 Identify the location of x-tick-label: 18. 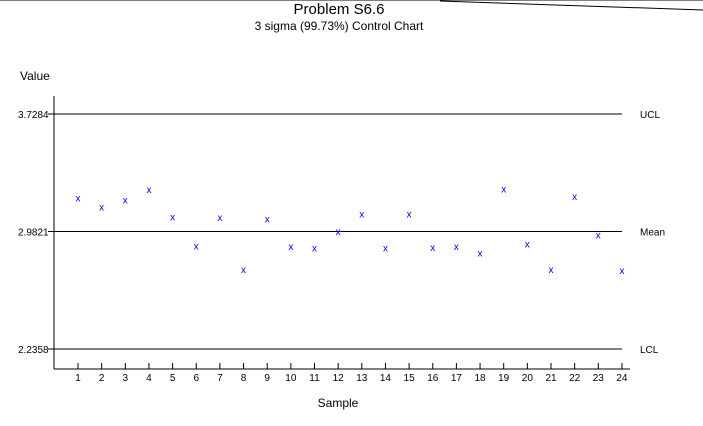
(480, 378).